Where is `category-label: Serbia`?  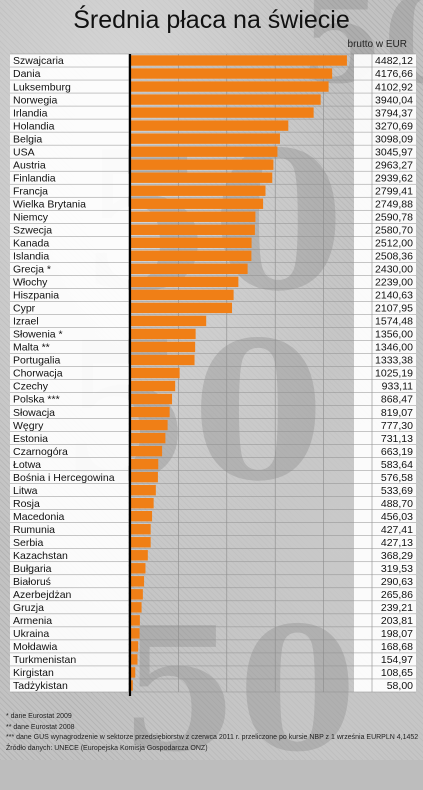
category-label: Serbia is located at coordinates (28, 543).